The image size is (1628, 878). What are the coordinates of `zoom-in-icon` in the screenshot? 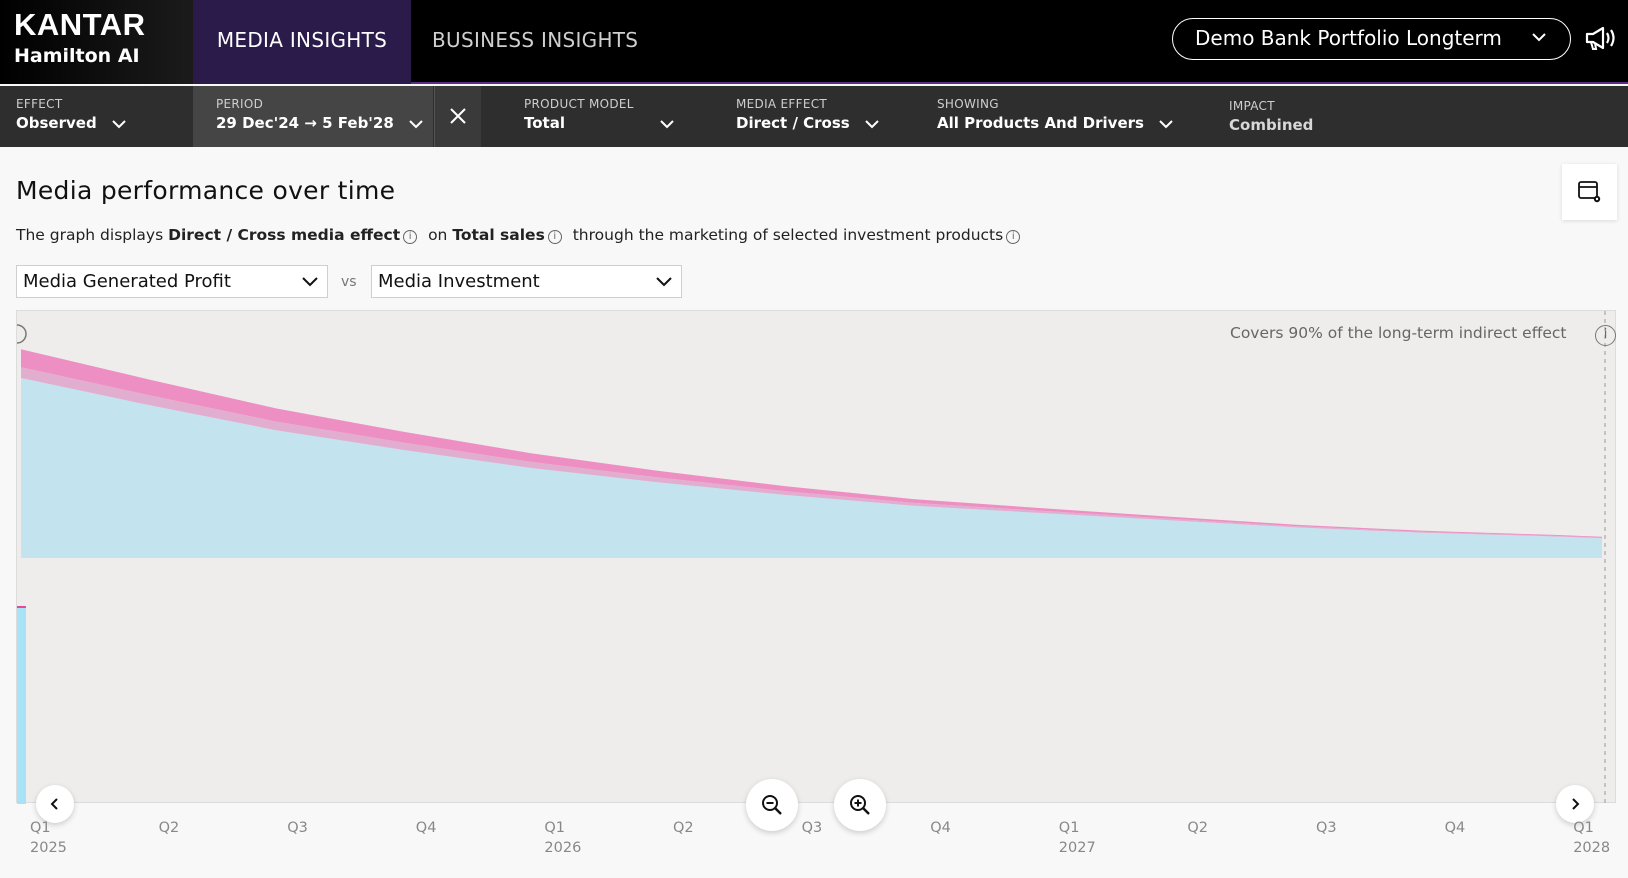 It's located at (860, 805).